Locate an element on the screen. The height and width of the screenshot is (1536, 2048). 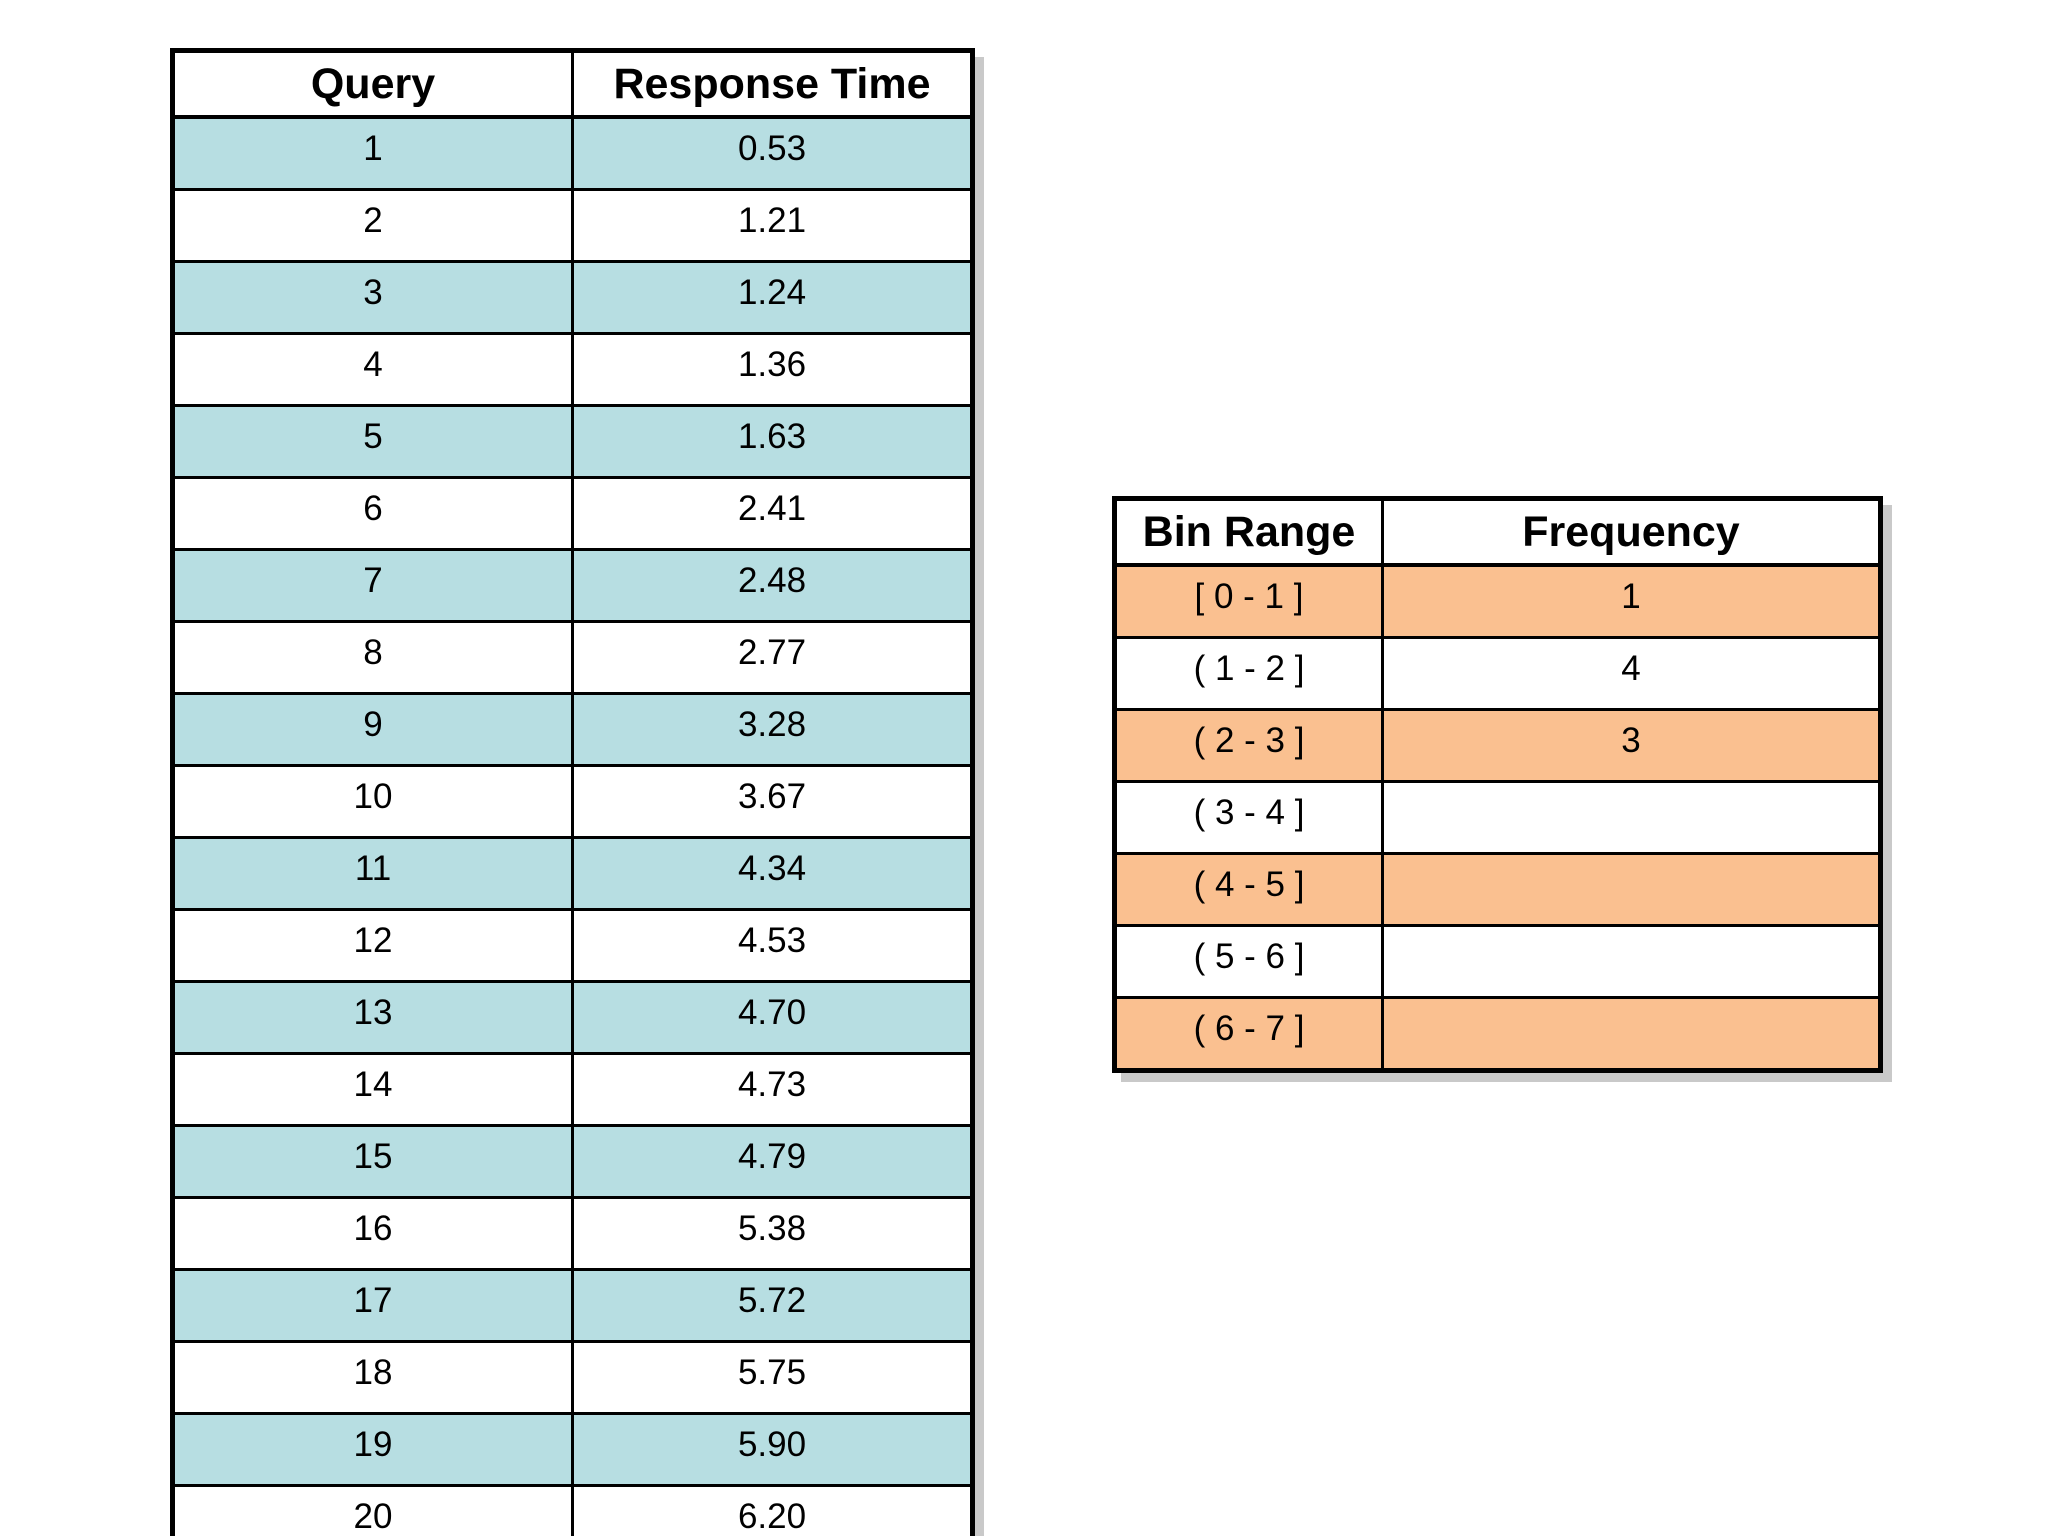
bin-range-cell: ( 2 - 3 ] is located at coordinates (1248, 745).